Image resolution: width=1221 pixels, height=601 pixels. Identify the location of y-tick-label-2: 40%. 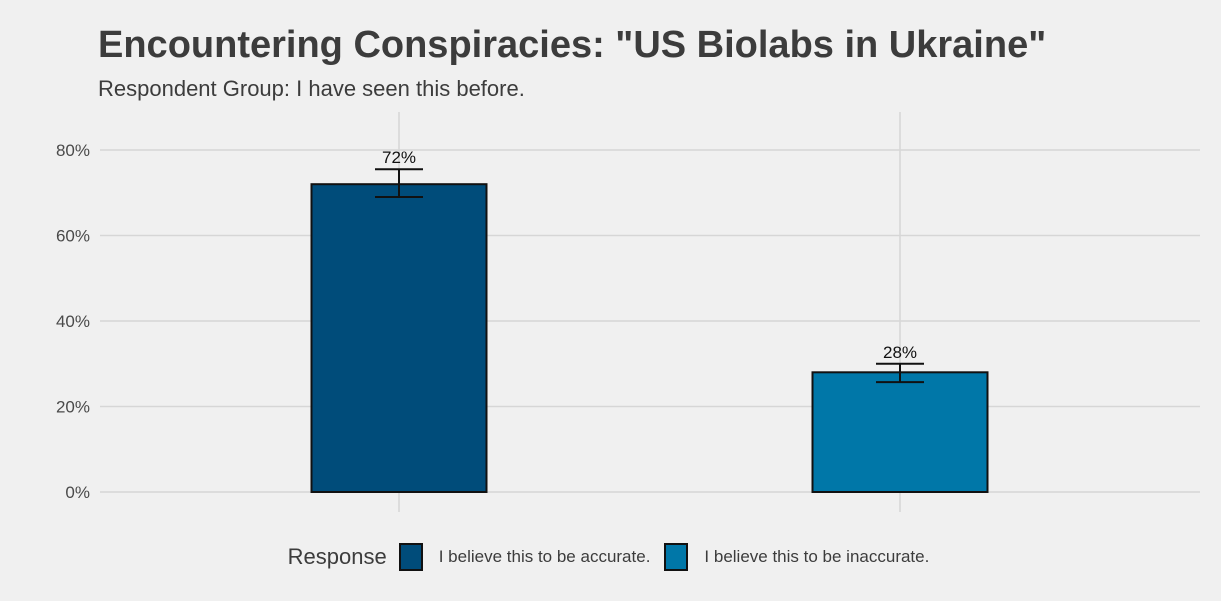
(73, 321).